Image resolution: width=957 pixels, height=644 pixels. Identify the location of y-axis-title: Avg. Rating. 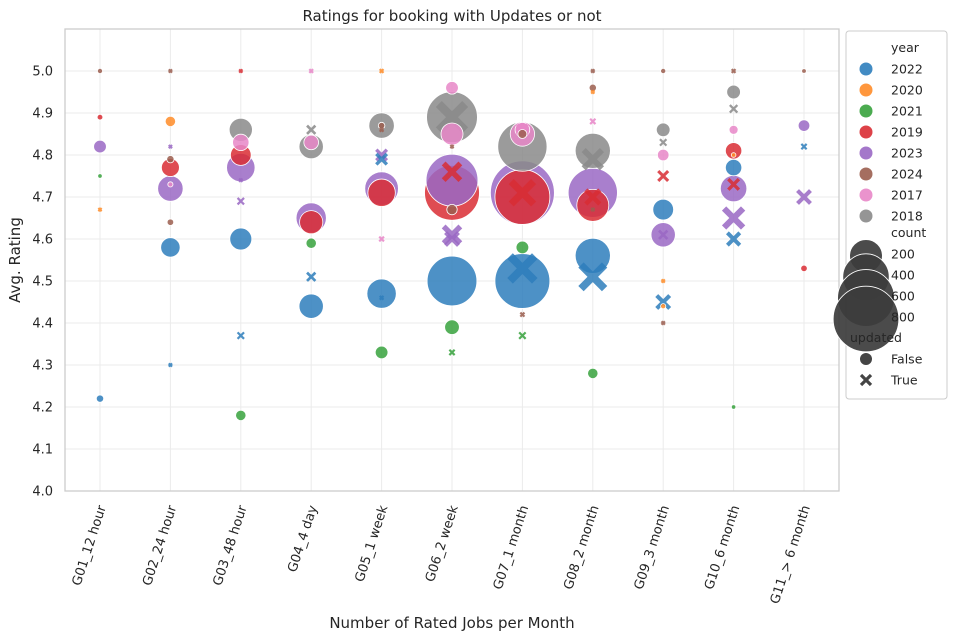
(15, 260).